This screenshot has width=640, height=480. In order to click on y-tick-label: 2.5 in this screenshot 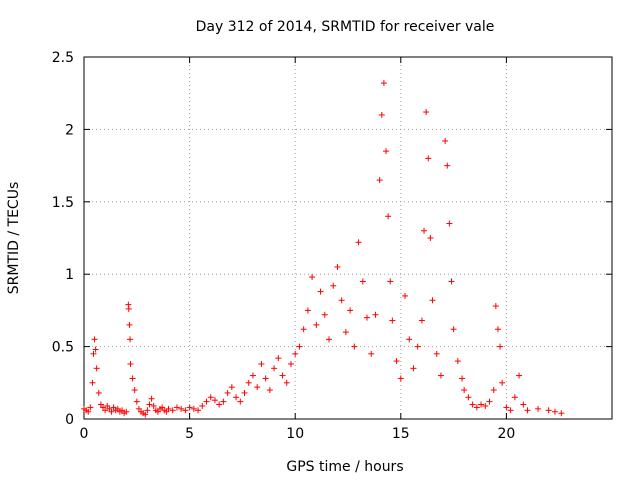, I will do `click(63, 58)`.